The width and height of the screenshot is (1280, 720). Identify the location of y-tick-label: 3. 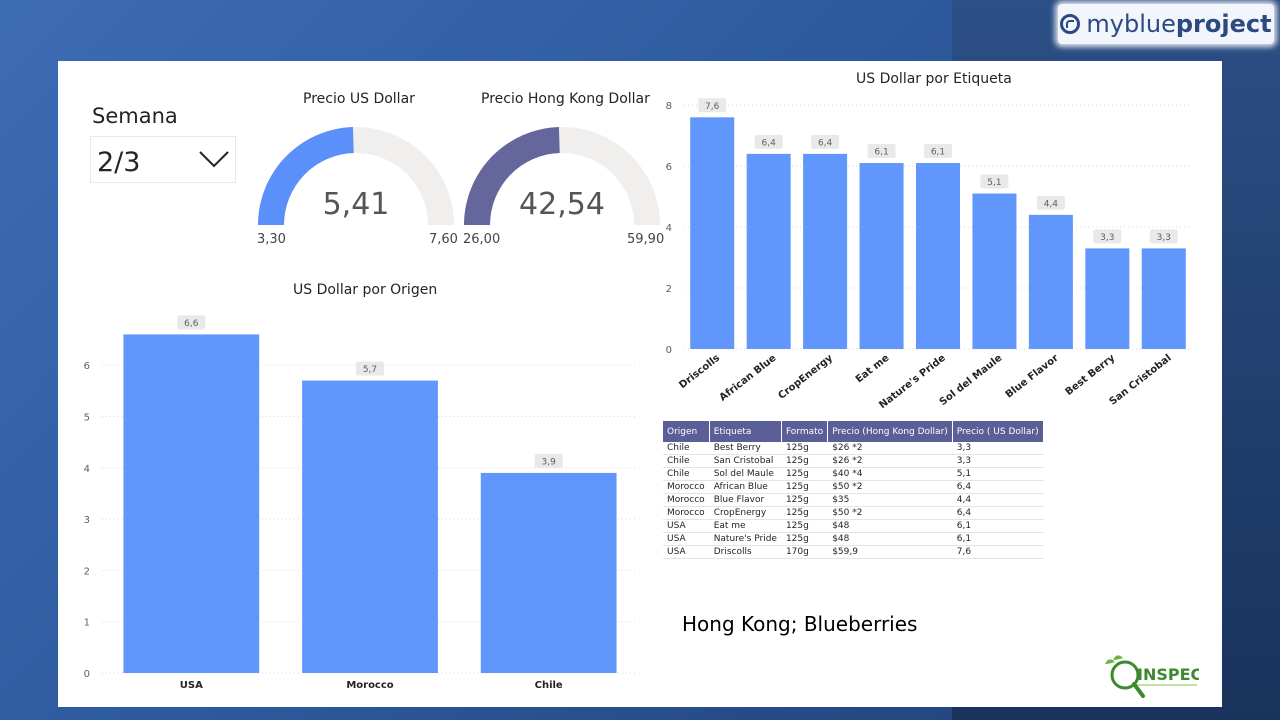
(87, 520).